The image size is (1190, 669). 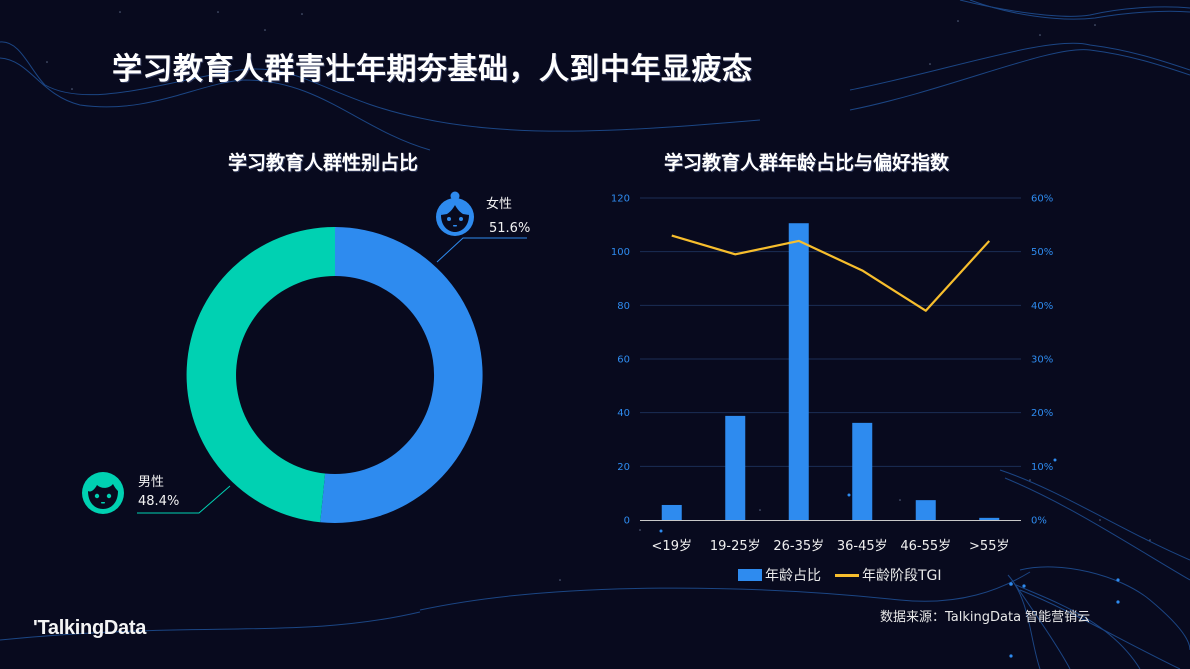 I want to click on female-face-icon, so click(x=455, y=213).